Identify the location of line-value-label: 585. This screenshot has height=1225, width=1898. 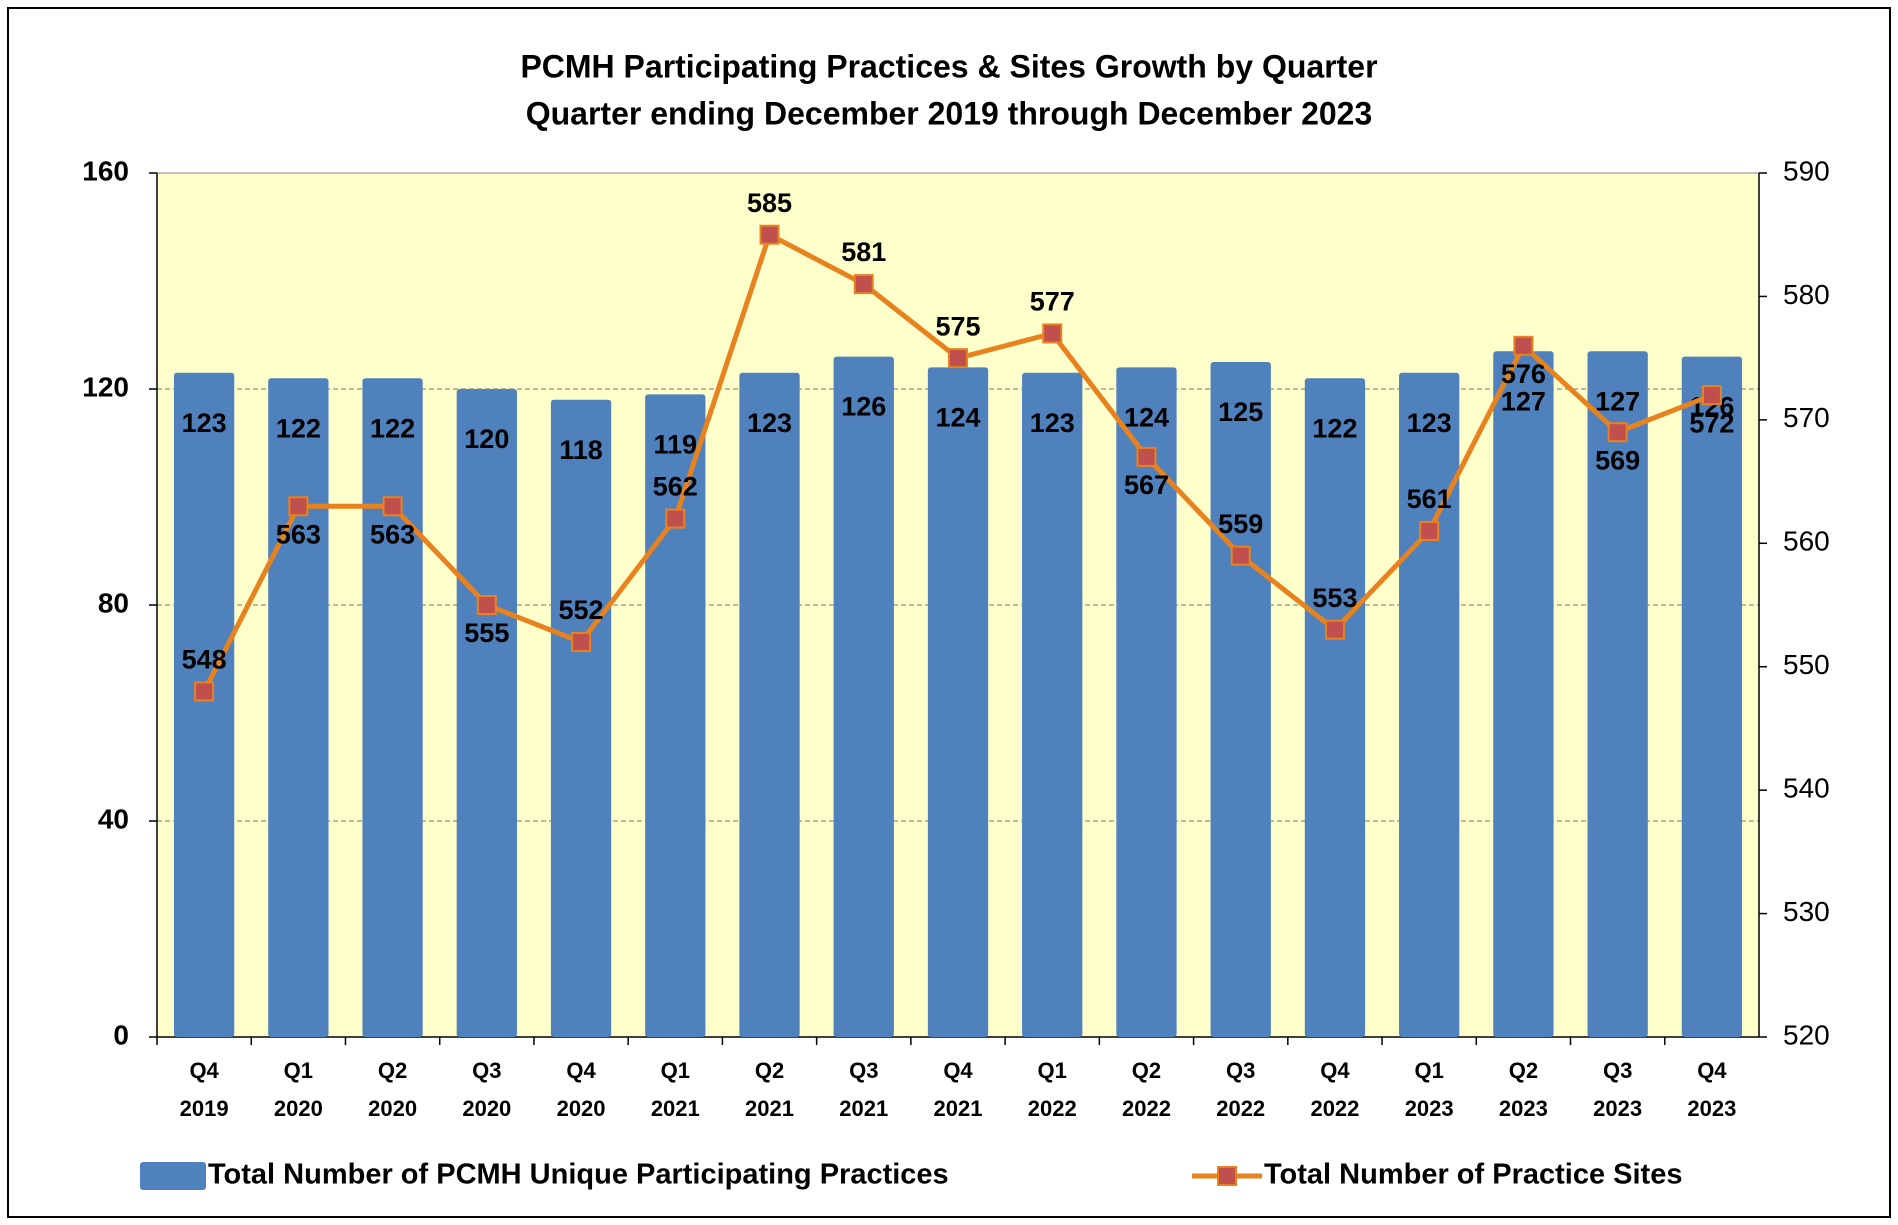
(769, 203).